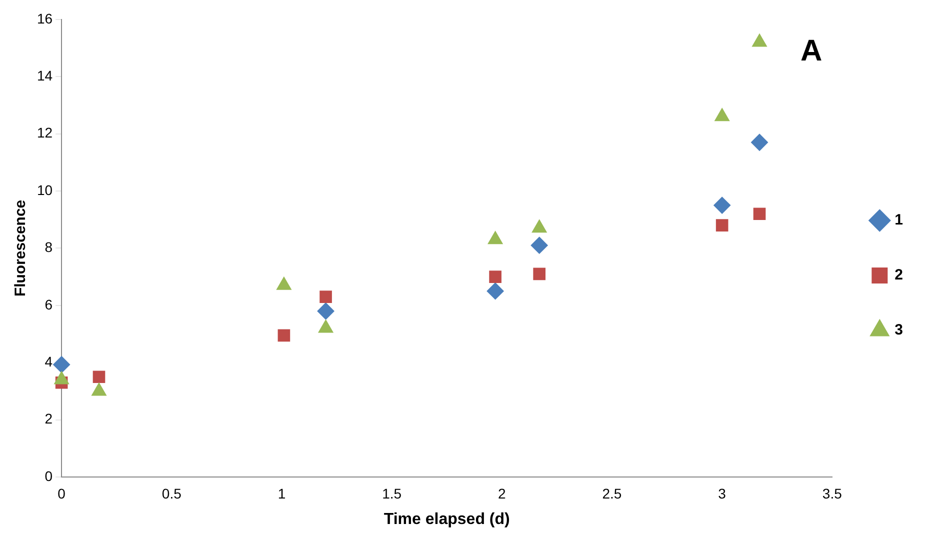 The height and width of the screenshot is (545, 935). Describe the element at coordinates (48, 361) in the screenshot. I see `y-tick-label: 4` at that location.